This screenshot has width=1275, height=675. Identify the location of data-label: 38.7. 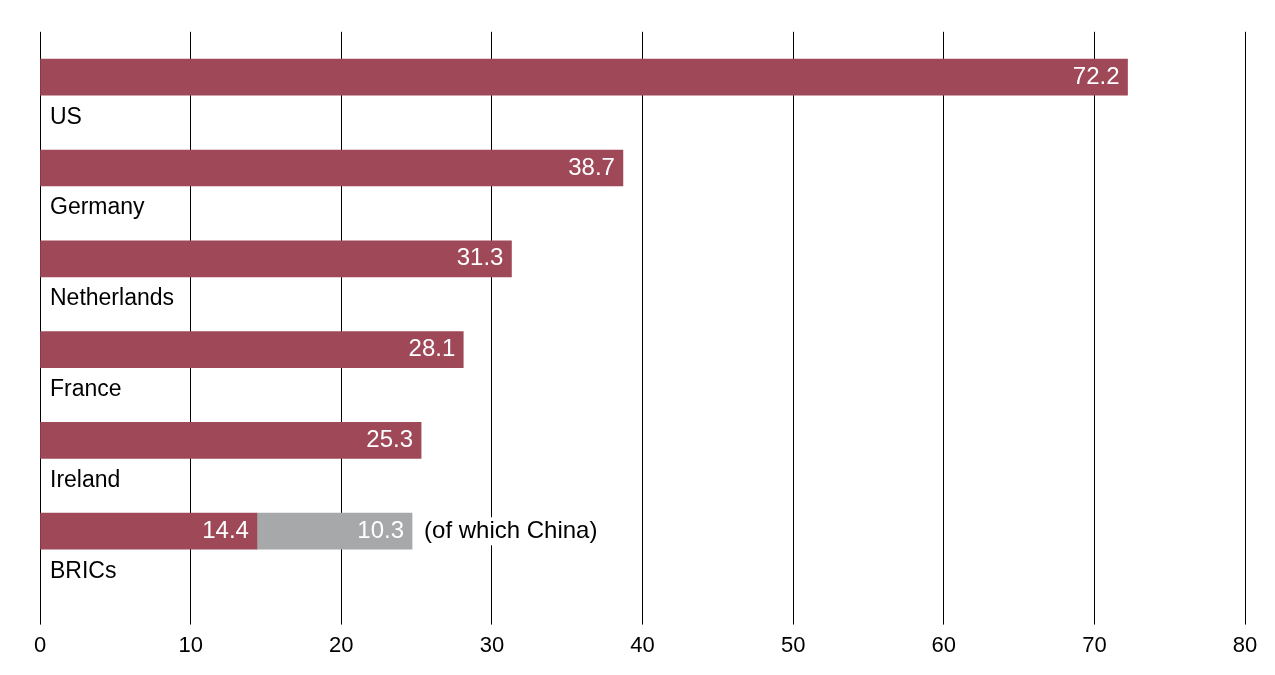
(591, 166).